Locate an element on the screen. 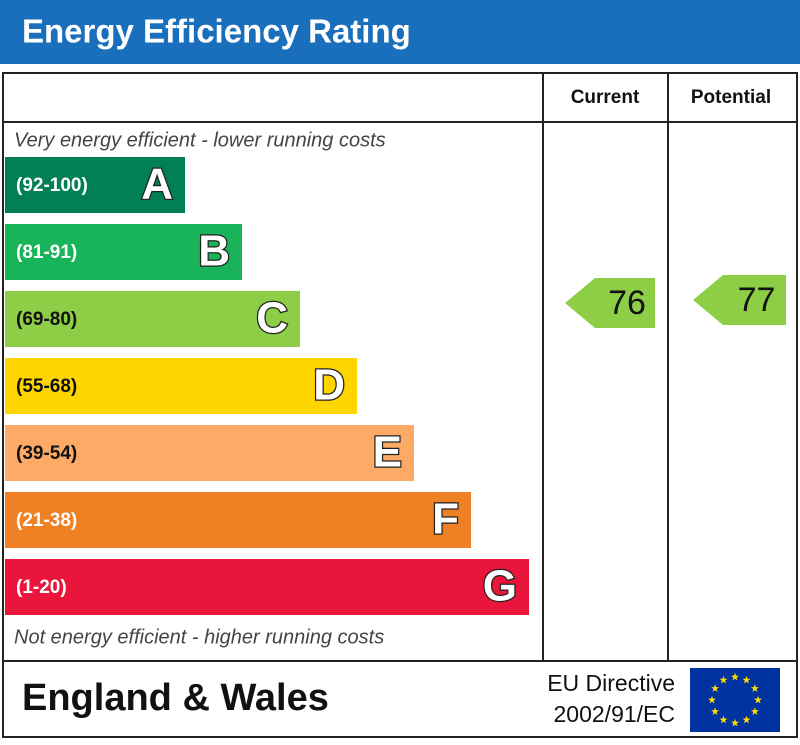 The image size is (800, 745). band-letter: E is located at coordinates (387, 452).